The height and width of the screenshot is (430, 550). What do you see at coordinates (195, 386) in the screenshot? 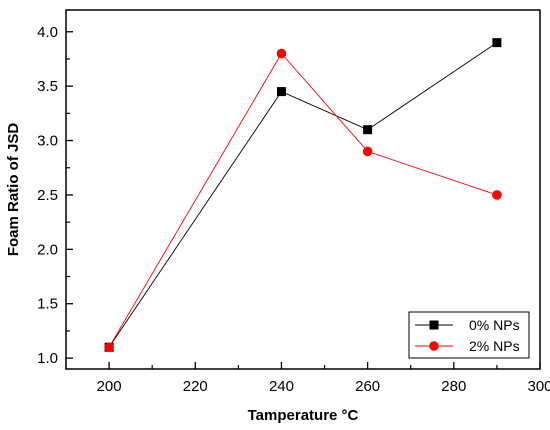
I see `x-tick-label: 220` at bounding box center [195, 386].